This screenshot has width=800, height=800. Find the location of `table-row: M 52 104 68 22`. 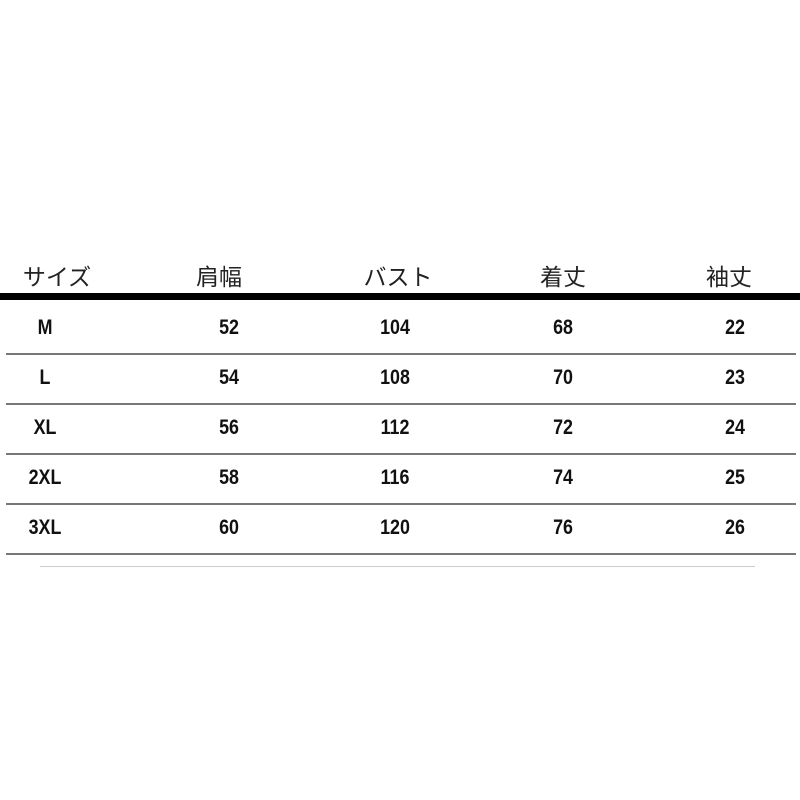

table-row: M 52 104 68 22 is located at coordinates (400, 329).